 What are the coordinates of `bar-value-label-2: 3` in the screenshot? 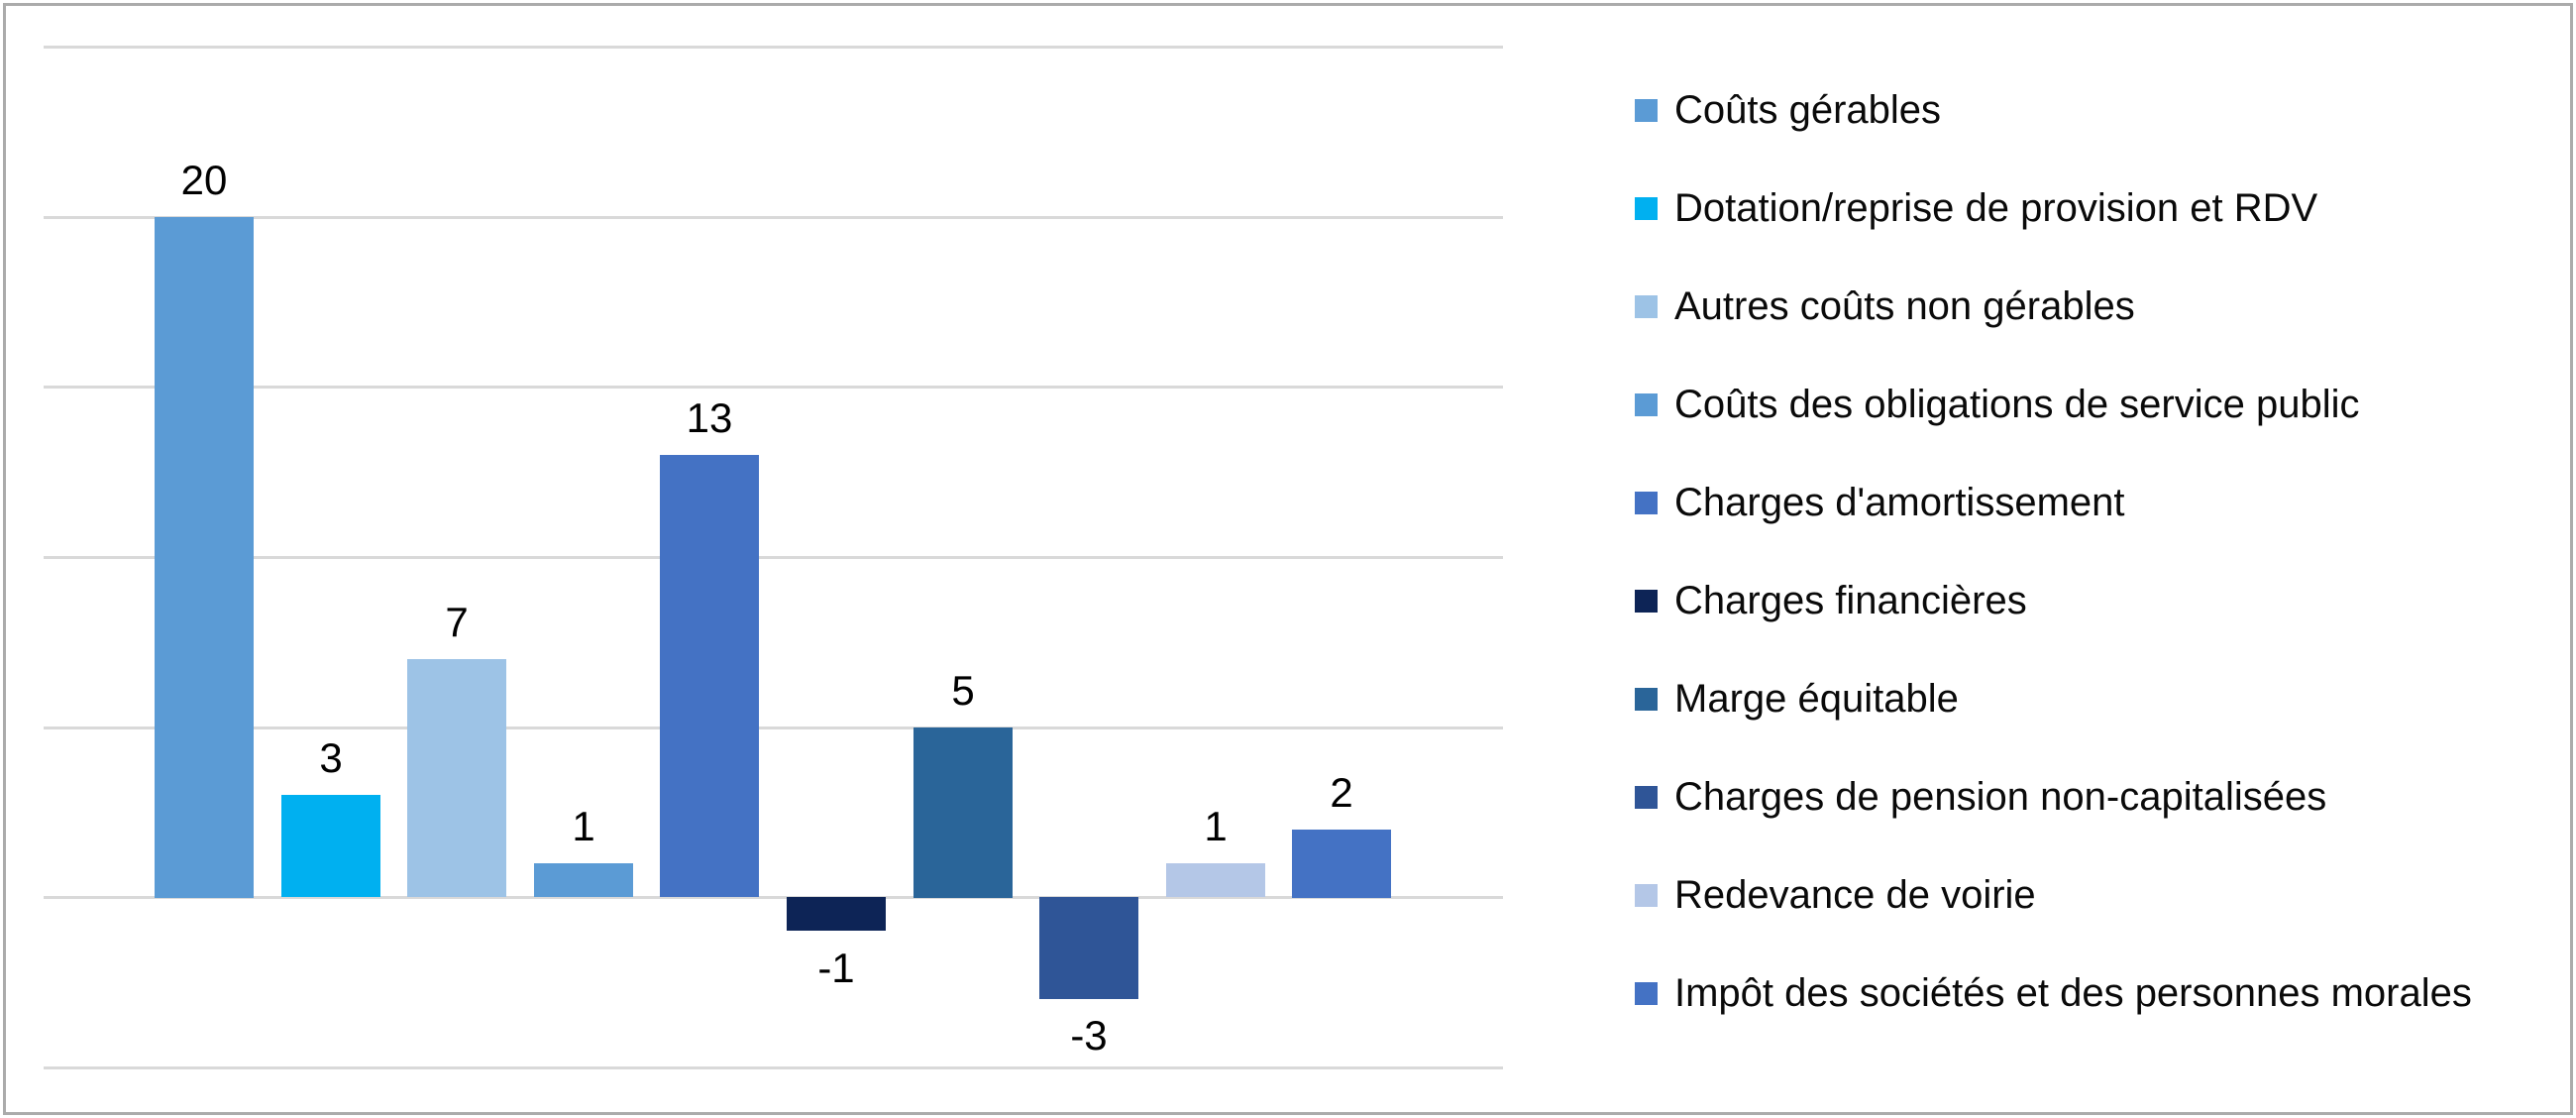 It's located at (331, 757).